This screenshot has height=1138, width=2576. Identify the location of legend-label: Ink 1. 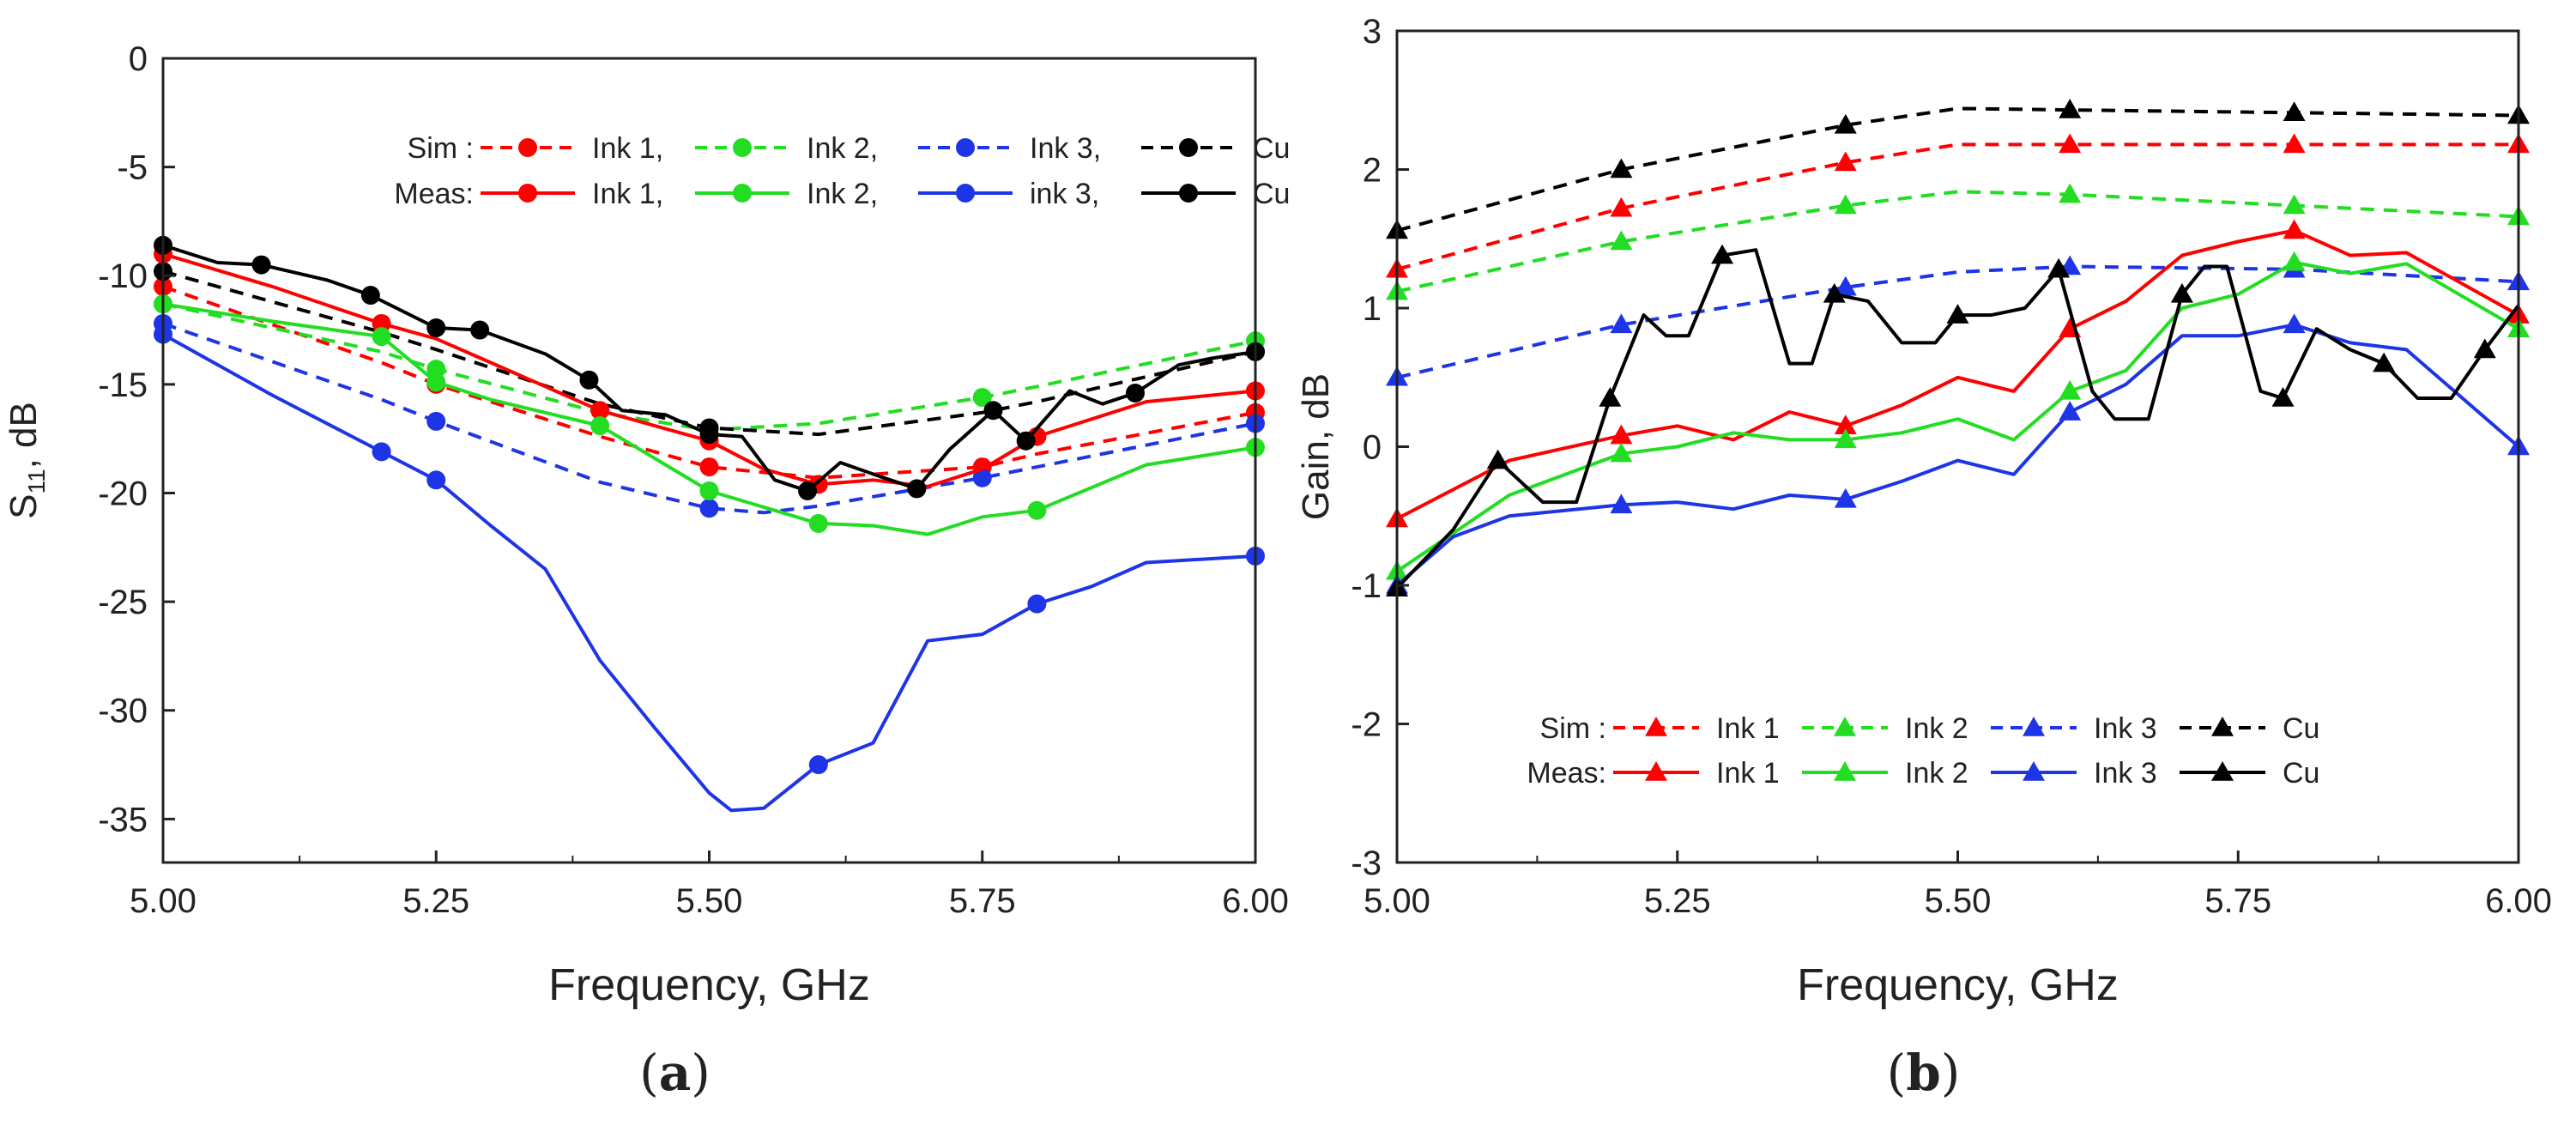
(1748, 773).